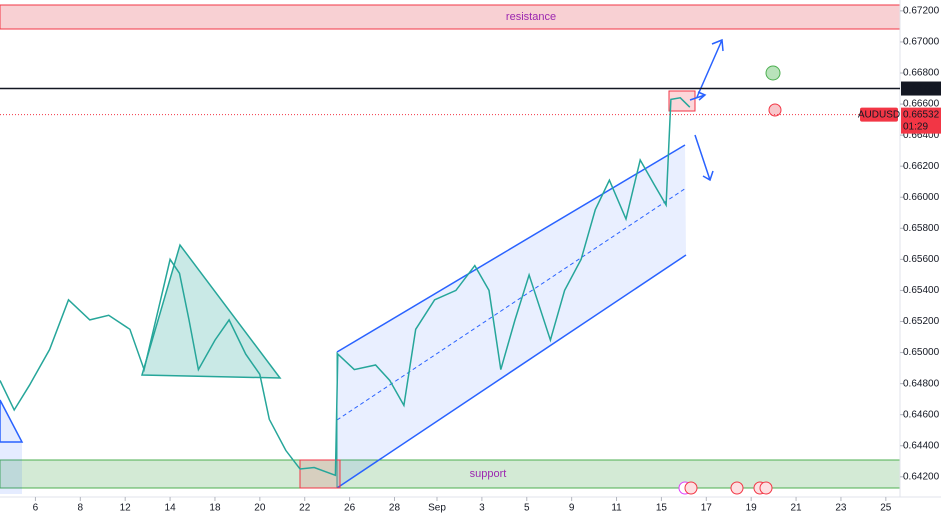  I want to click on level-label: 0.66700, so click(921, 88).